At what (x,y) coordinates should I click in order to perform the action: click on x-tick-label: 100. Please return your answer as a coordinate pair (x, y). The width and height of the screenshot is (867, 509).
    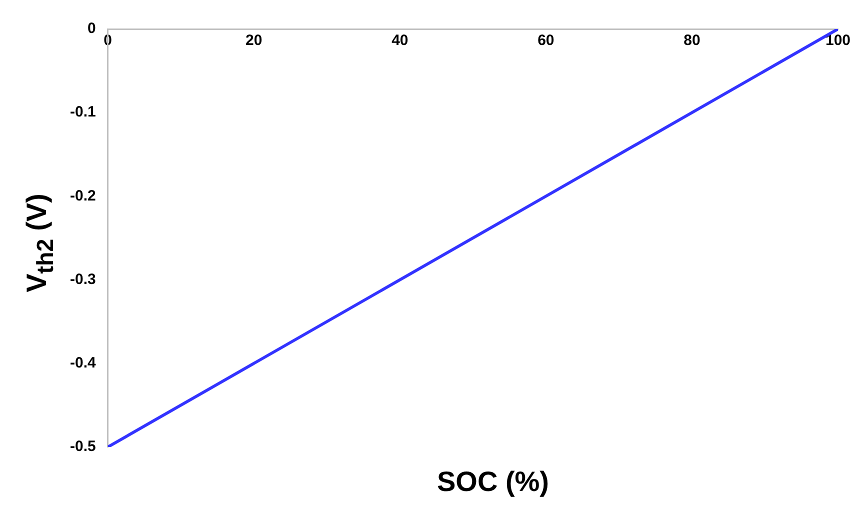
    Looking at the image, I should click on (838, 41).